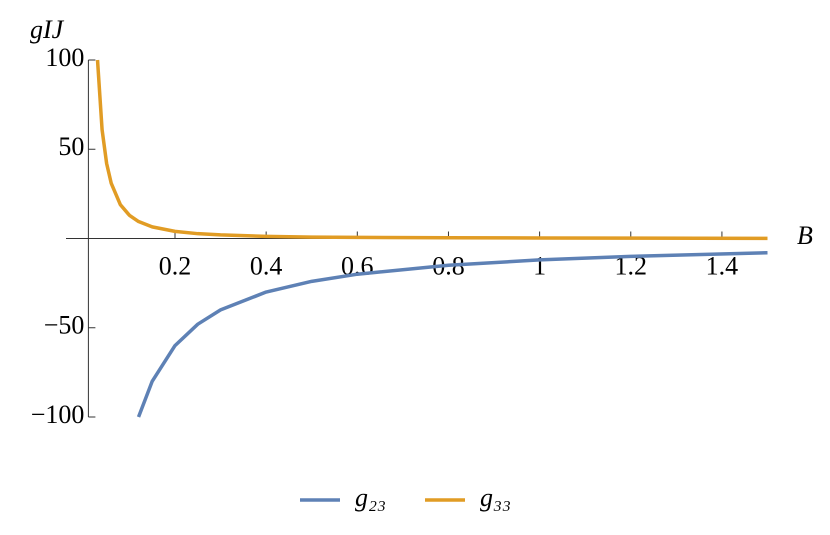 Image resolution: width=830 pixels, height=535 pixels. What do you see at coordinates (47, 29) in the screenshot?
I see `y-axis-label: gIJ` at bounding box center [47, 29].